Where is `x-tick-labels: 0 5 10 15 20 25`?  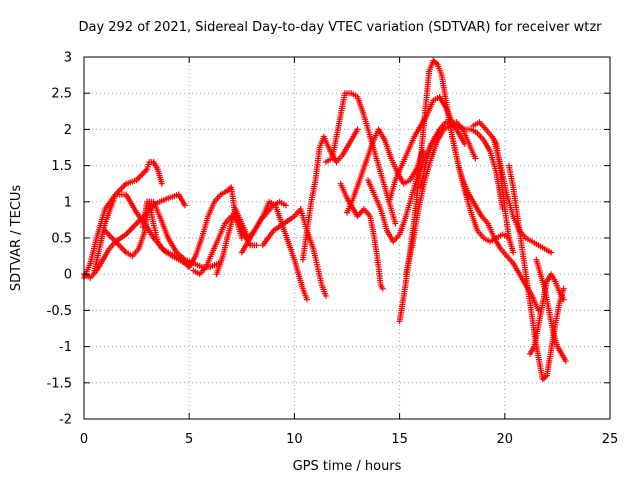 x-tick-labels: 0 5 10 15 20 25 is located at coordinates (349, 439).